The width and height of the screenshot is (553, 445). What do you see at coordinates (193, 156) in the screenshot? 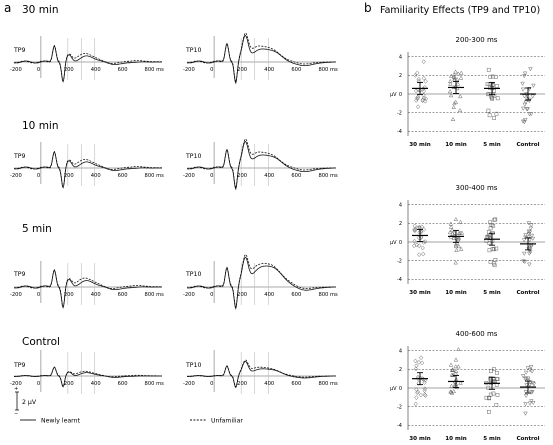
I see `channel-label-tp10: TP10` at bounding box center [193, 156].